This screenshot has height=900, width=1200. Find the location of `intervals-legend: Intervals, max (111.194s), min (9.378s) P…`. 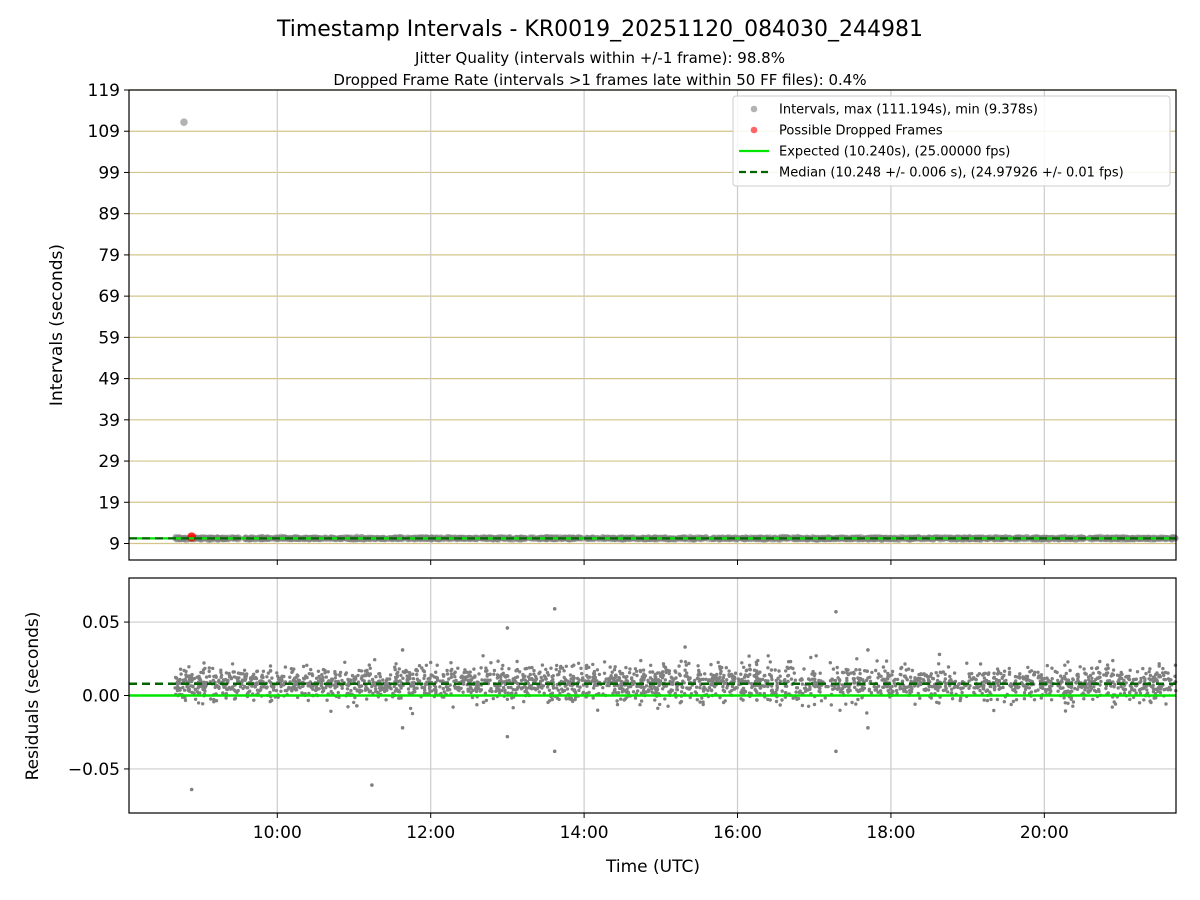

intervals-legend: Intervals, max (111.194s), min (9.378s) P… is located at coordinates (951, 141).